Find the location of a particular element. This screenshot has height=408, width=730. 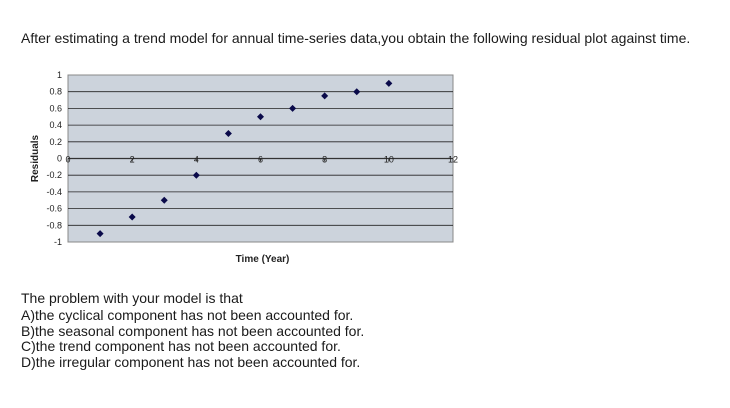

x-axis-ticks: 0 2 4 6 8 10 12 is located at coordinates (261, 160).